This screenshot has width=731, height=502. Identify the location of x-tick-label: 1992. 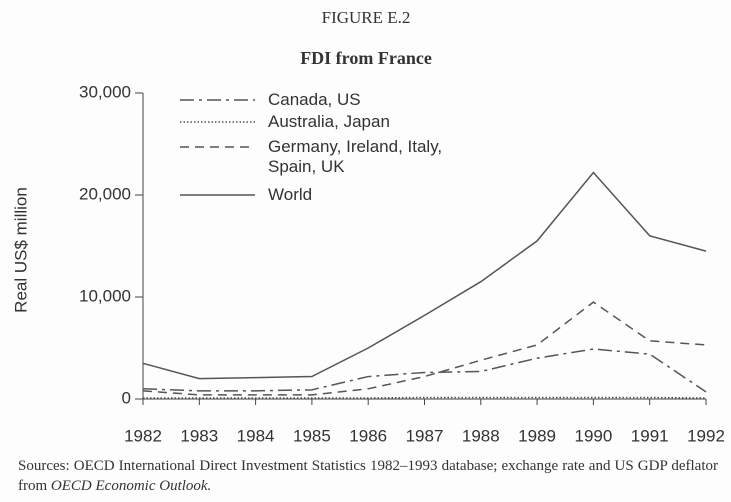
(706, 435).